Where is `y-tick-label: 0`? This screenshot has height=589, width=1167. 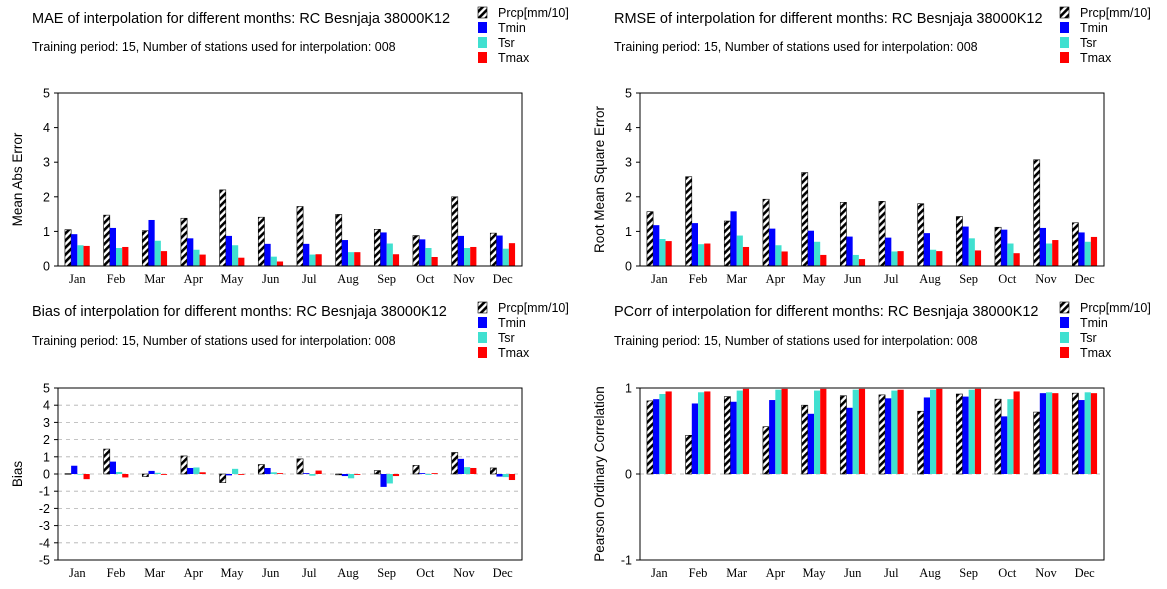
y-tick-label: 0 is located at coordinates (628, 267).